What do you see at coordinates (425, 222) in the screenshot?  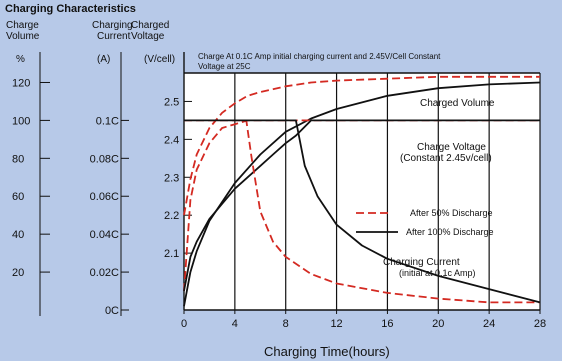 I see `legend: After 50% Discharge After 100% Discharge` at bounding box center [425, 222].